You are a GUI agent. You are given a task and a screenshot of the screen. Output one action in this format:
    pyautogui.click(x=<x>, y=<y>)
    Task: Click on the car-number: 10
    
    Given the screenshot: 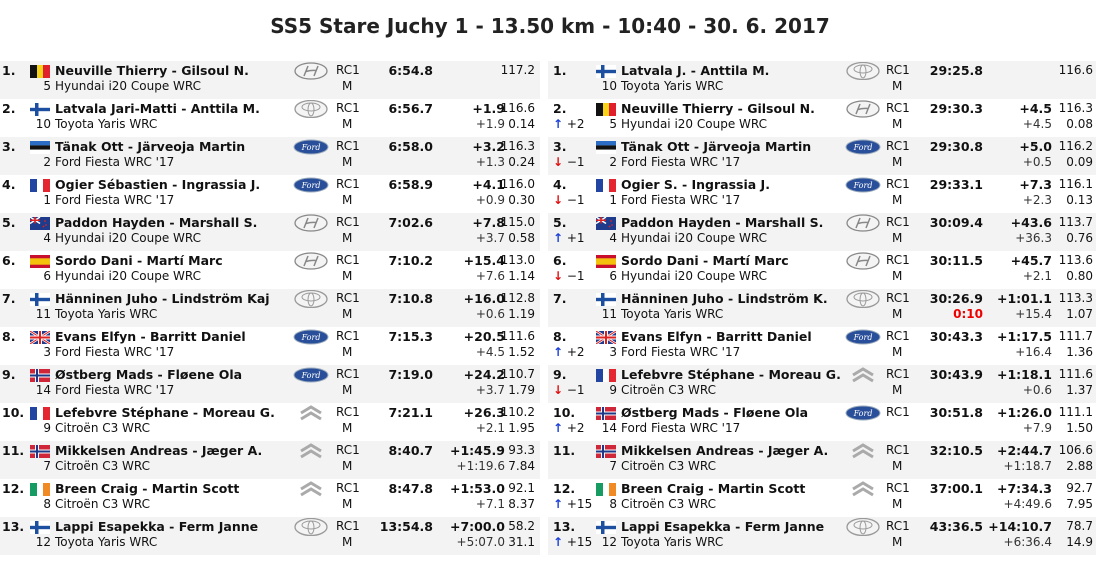 What is the action you would take?
    pyautogui.click(x=609, y=86)
    